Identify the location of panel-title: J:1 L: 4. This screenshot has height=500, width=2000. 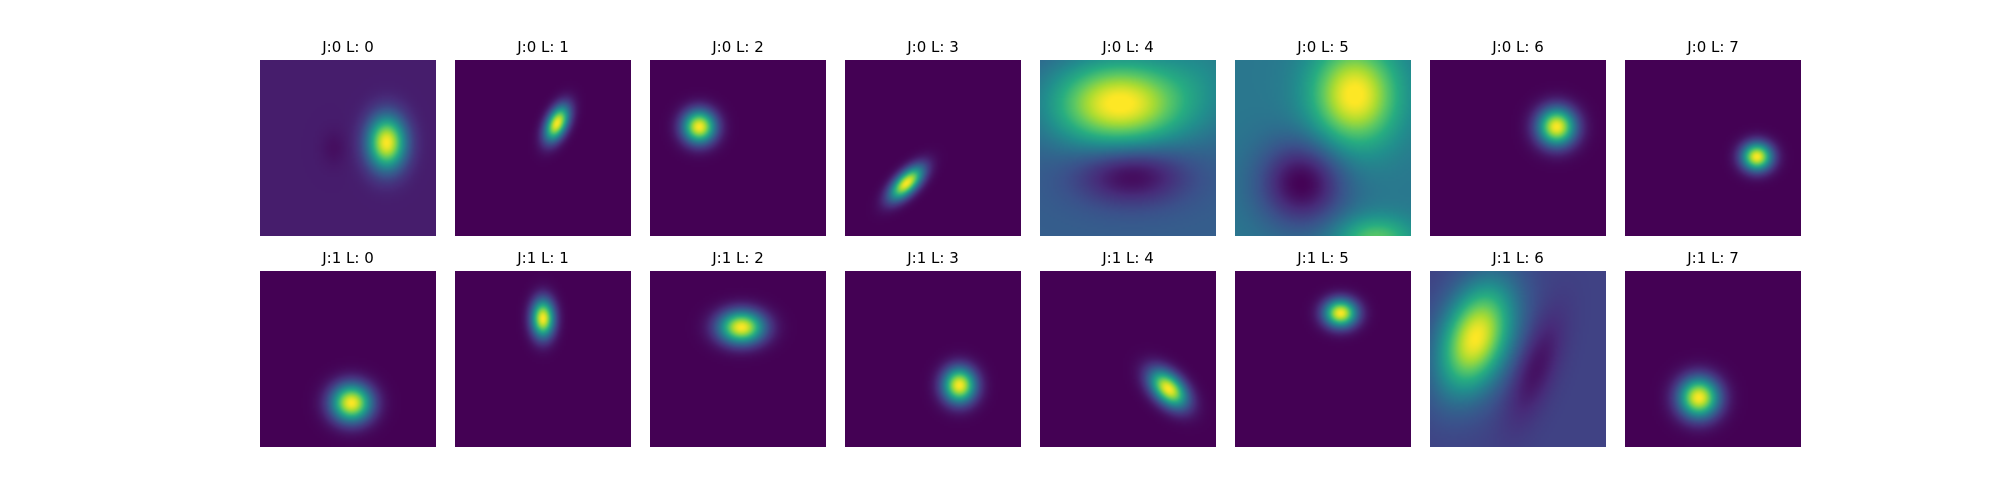
(1127, 258).